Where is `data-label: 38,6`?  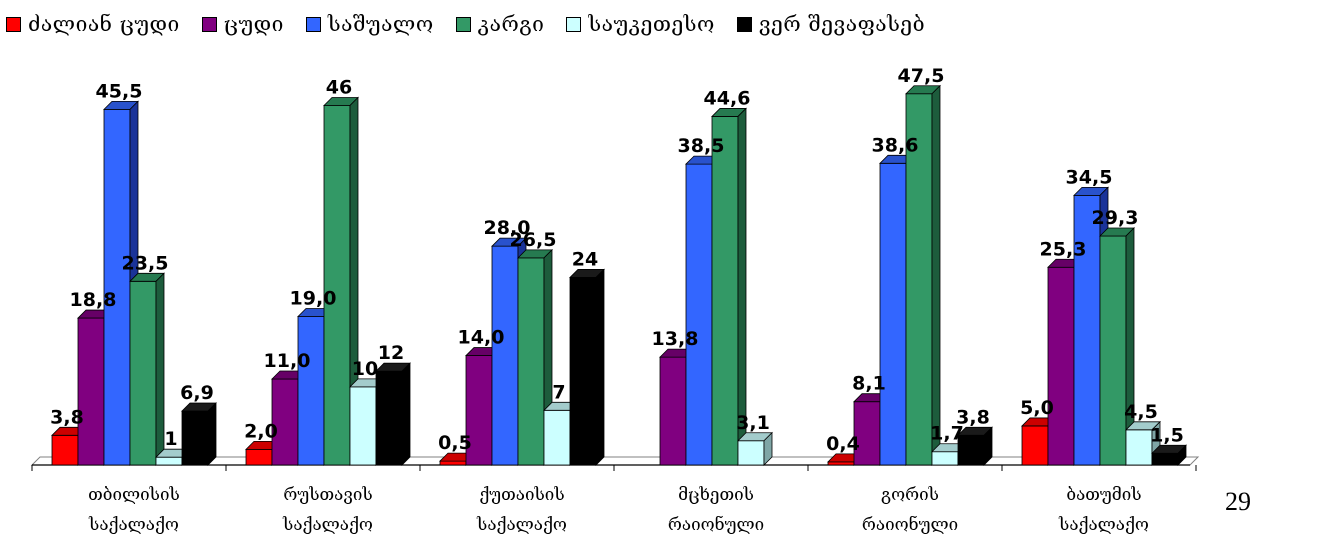 data-label: 38,6 is located at coordinates (895, 145).